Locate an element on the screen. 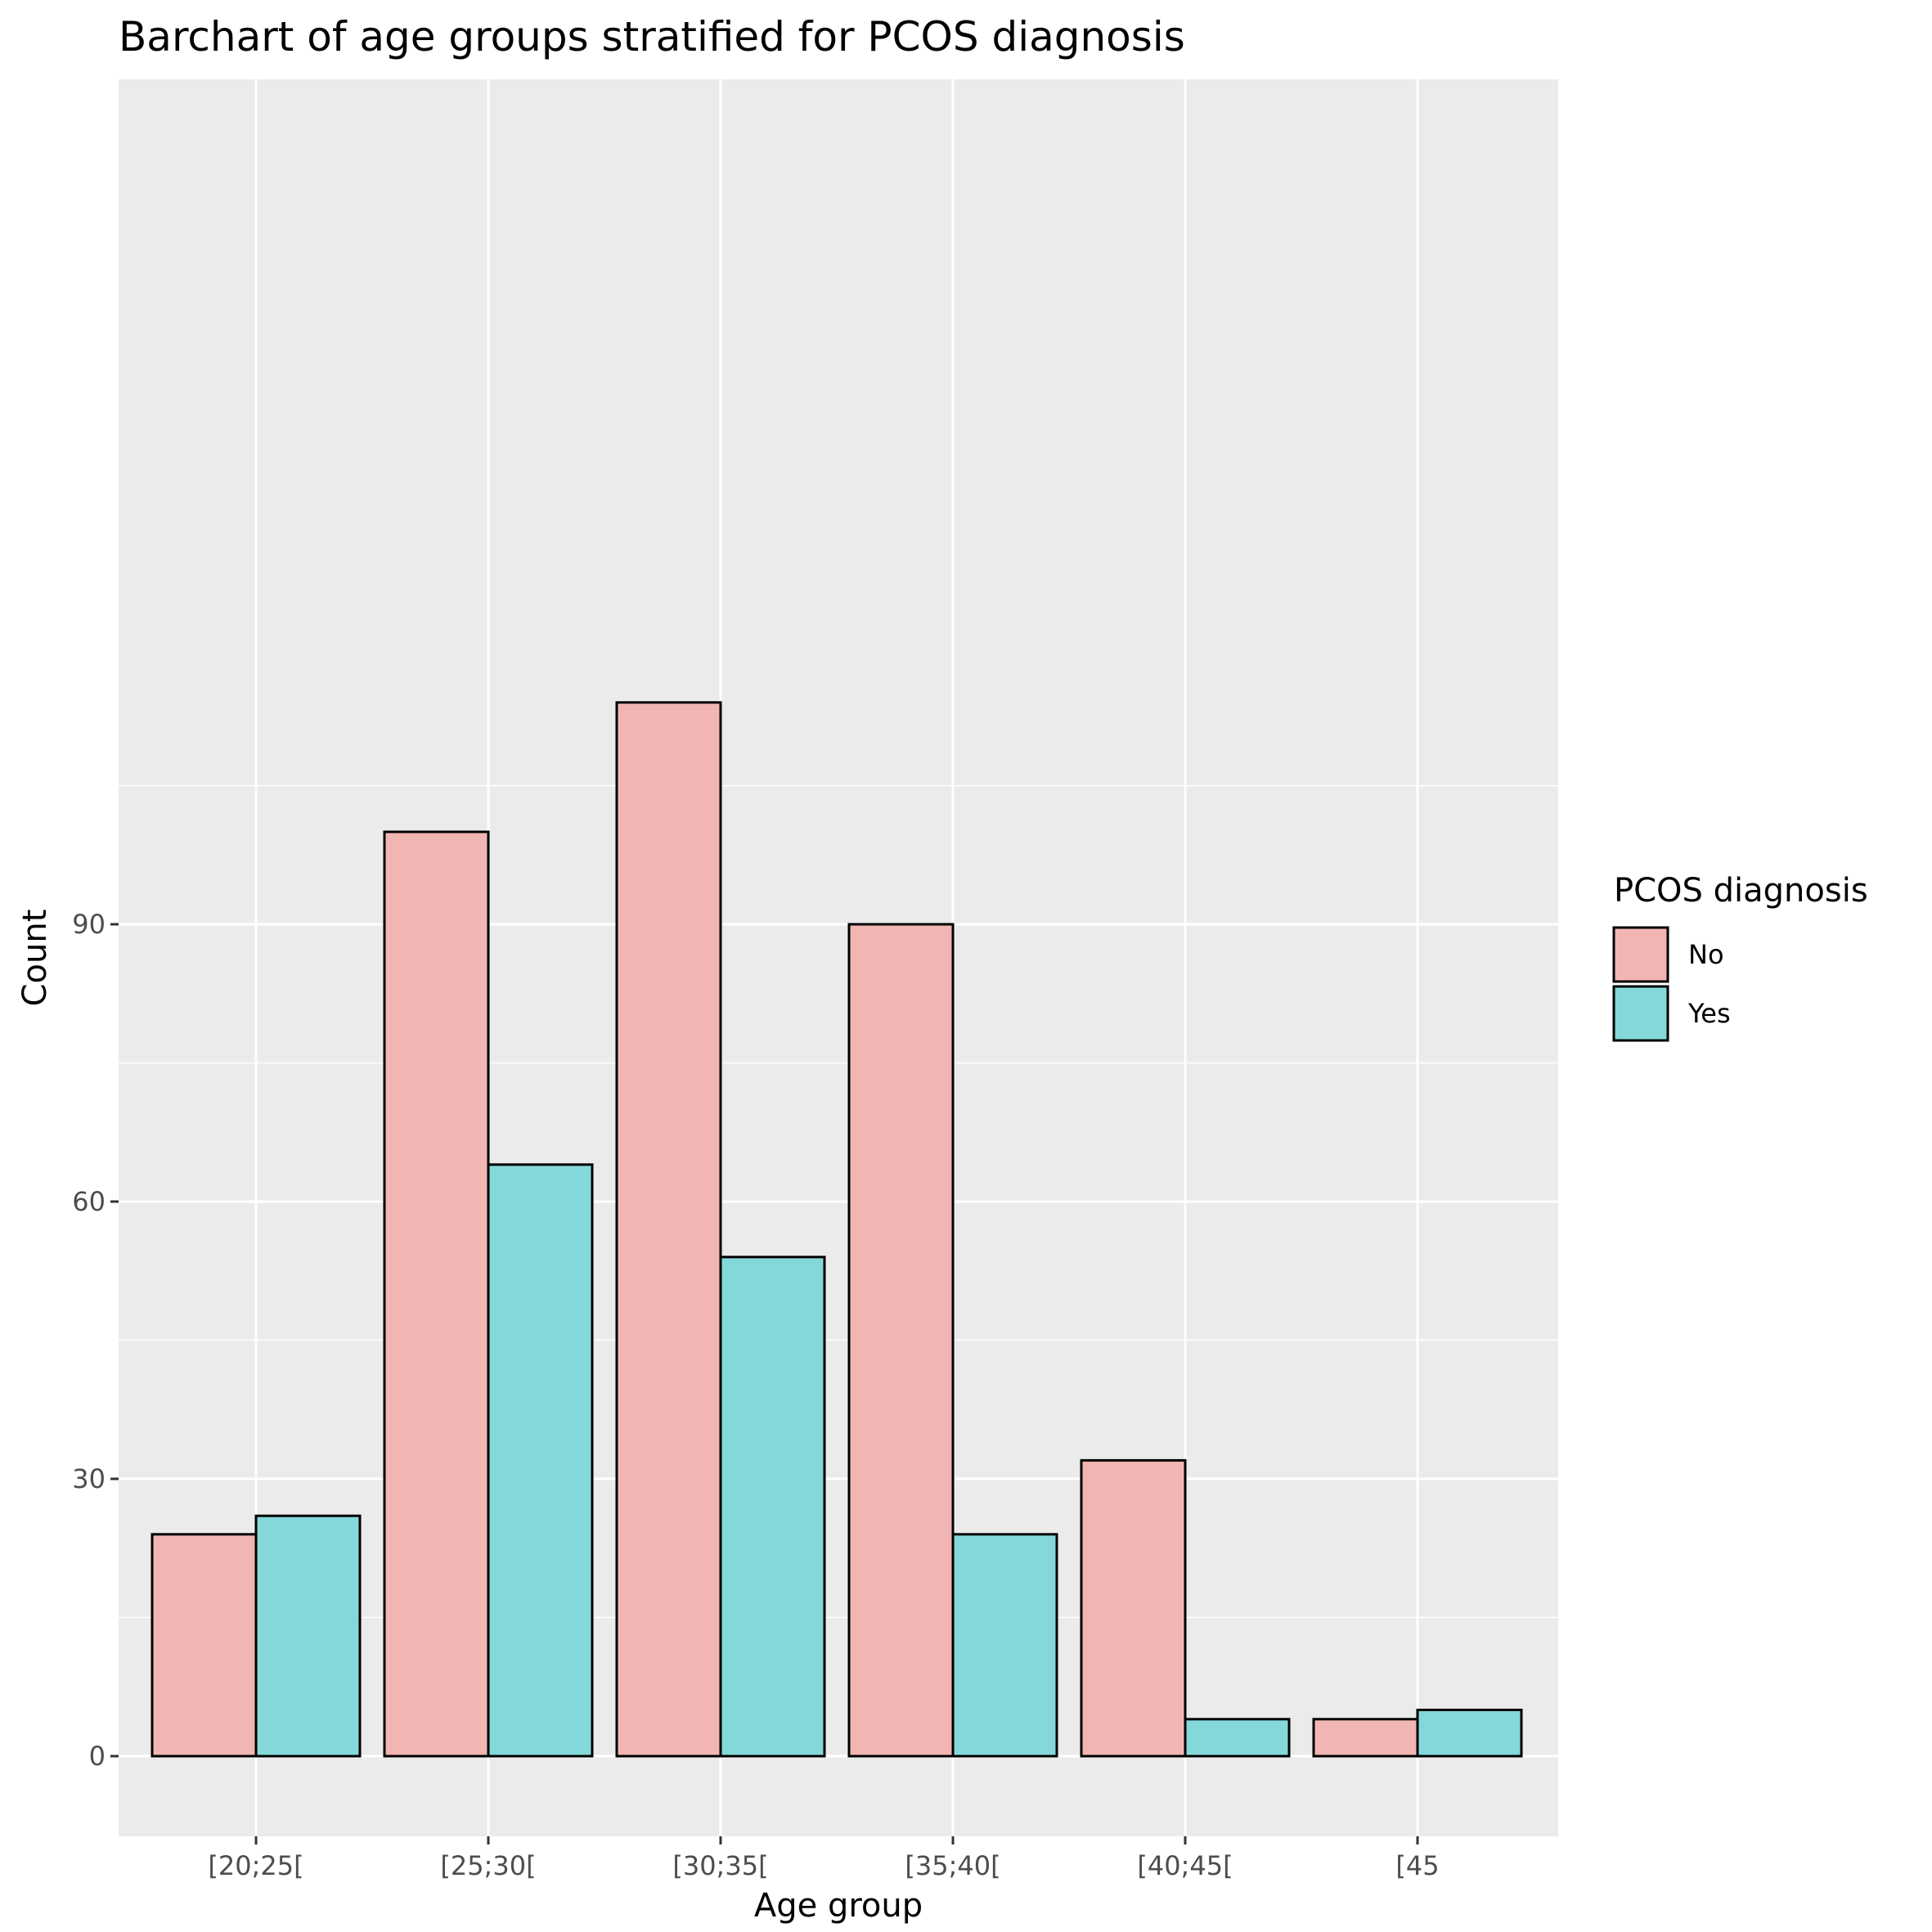  legend-title: PCOS diagnosis is located at coordinates (1741, 891).